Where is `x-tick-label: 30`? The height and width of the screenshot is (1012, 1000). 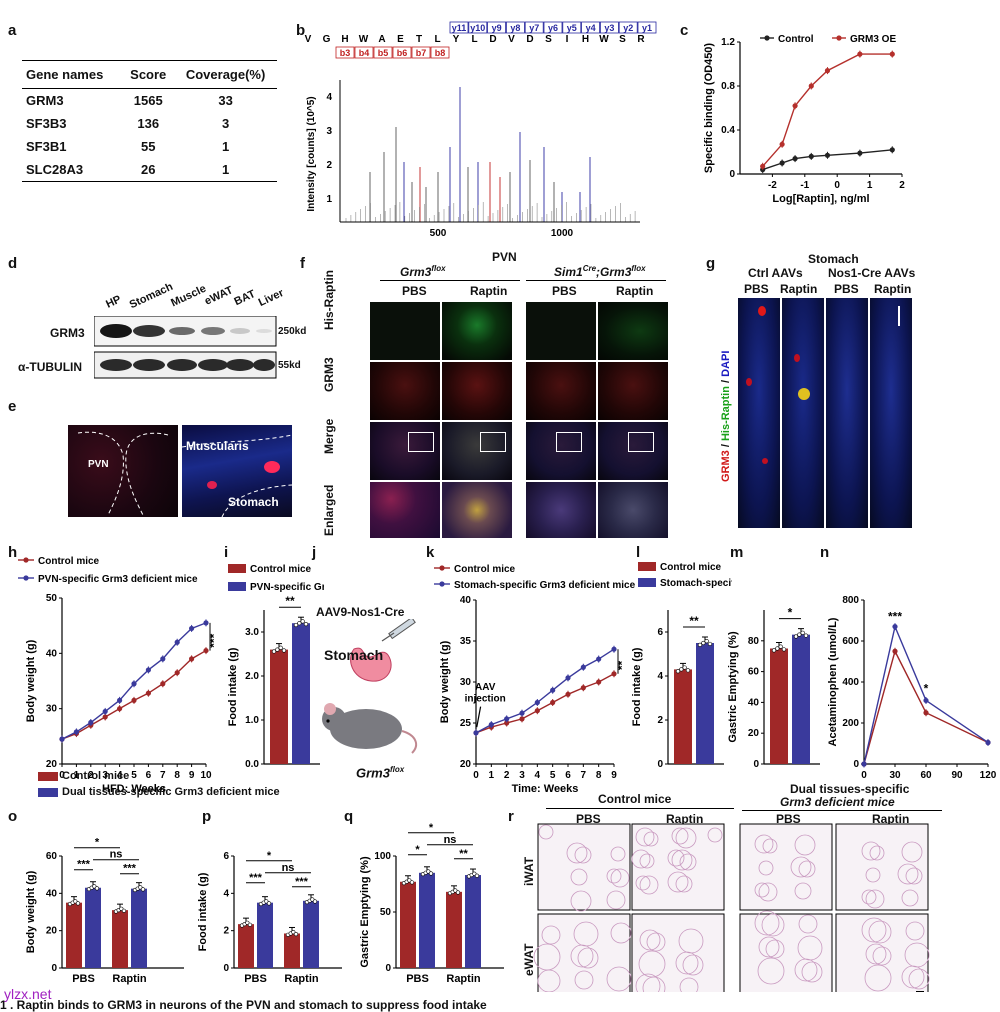
x-tick-label: 30 is located at coordinates (895, 775).